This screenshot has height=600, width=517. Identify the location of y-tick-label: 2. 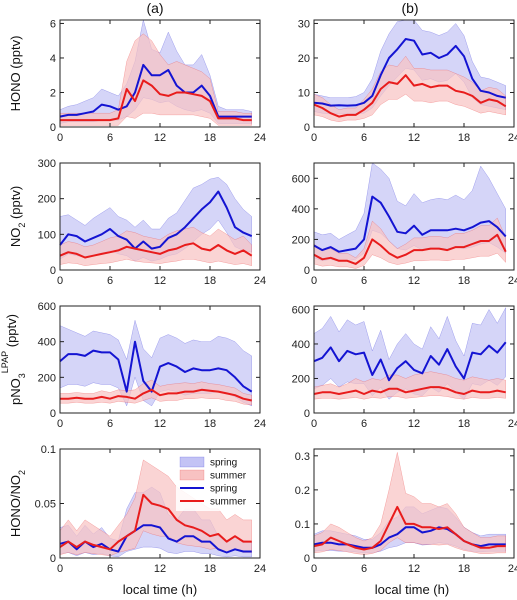
(53, 93).